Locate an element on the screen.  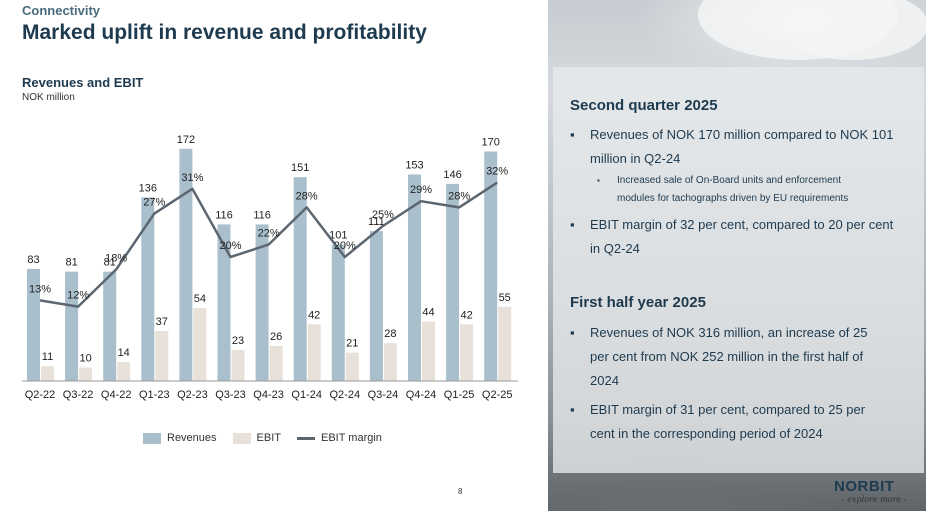
x-tick-label: Q1-25 is located at coordinates (459, 395).